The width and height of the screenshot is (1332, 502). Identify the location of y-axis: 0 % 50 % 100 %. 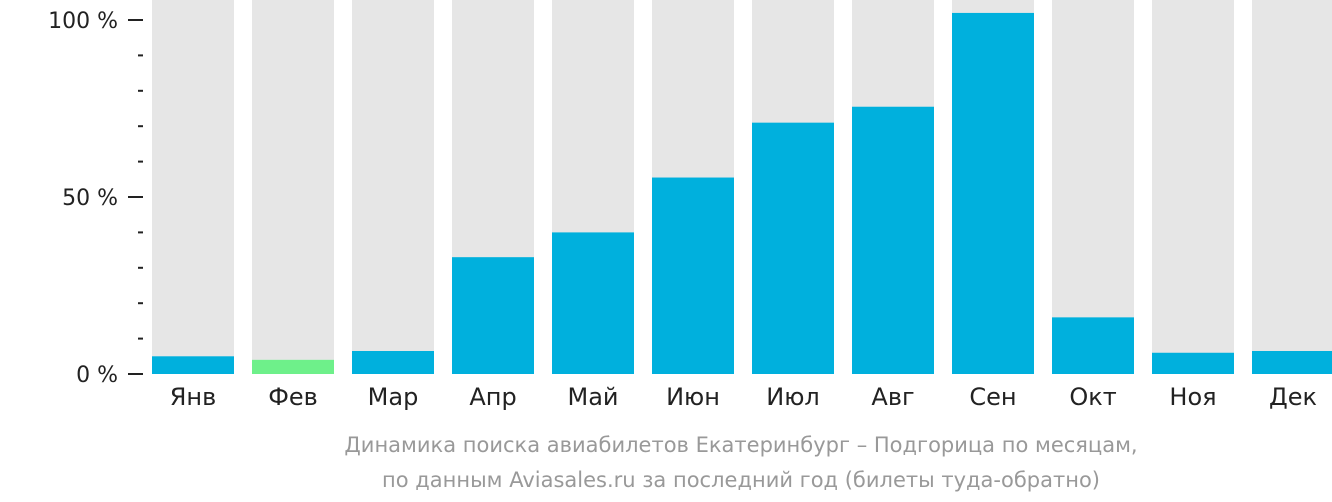
(95, 198).